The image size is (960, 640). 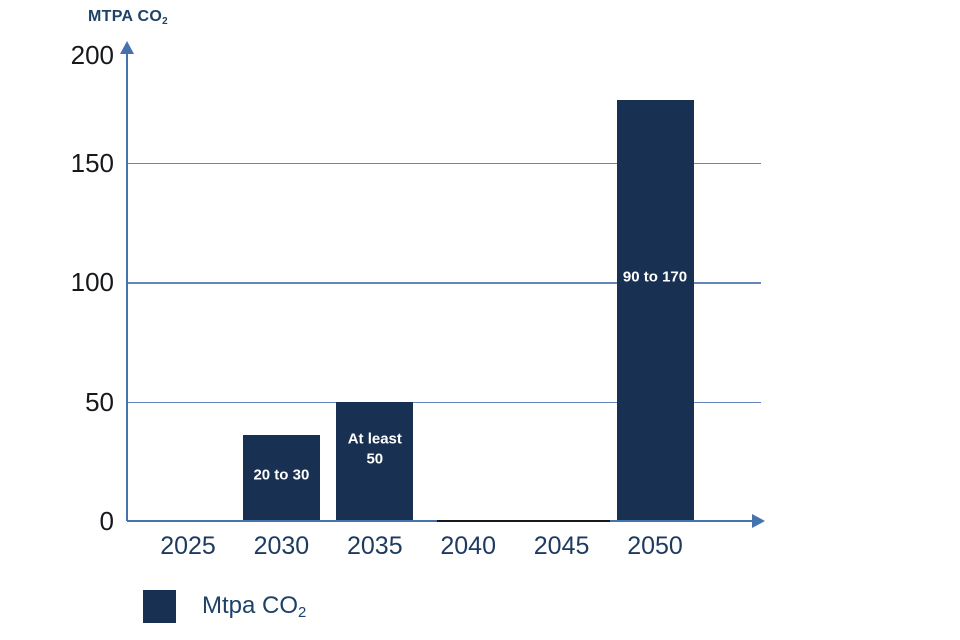 I want to click on y-axis-arrow-icon, so click(x=127, y=47).